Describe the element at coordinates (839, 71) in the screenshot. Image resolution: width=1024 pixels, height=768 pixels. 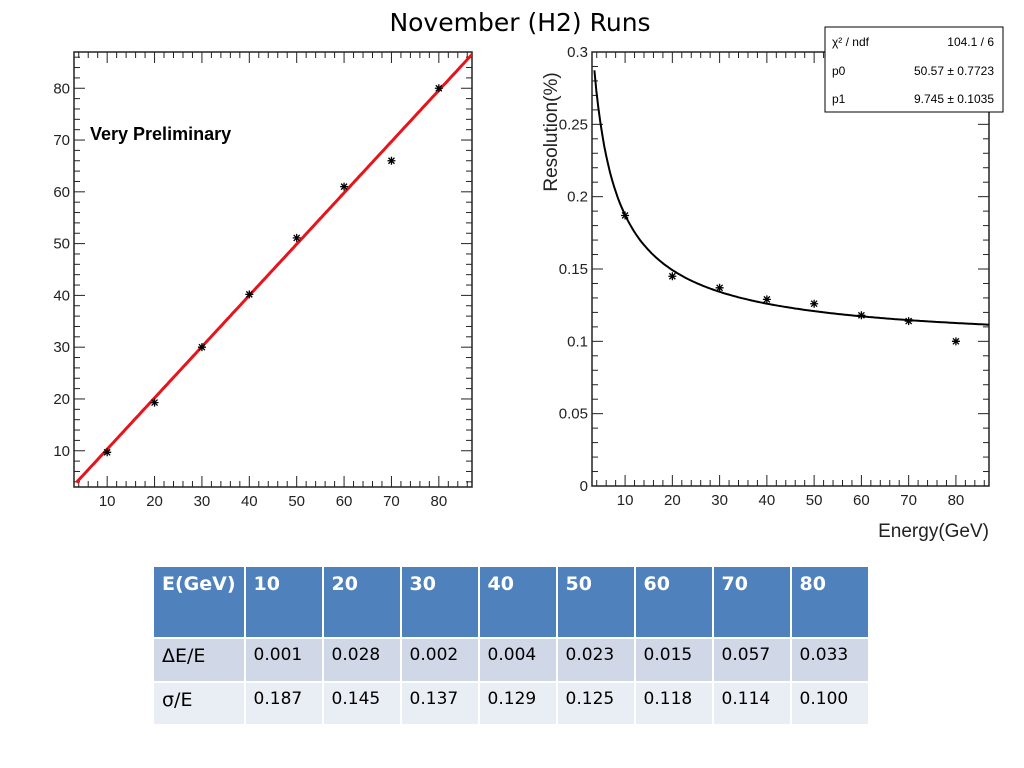
I see `stat-label-p0: p0` at that location.